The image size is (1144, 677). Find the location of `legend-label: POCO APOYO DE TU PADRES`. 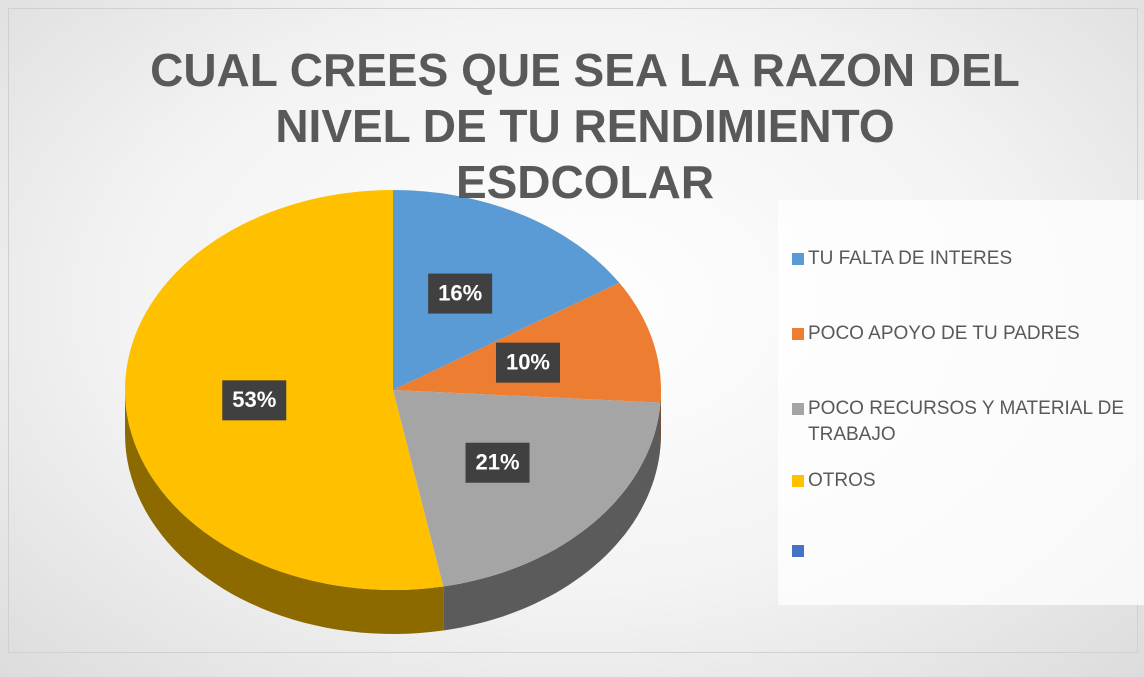

legend-label: POCO APOYO DE TU PADRES is located at coordinates (944, 333).